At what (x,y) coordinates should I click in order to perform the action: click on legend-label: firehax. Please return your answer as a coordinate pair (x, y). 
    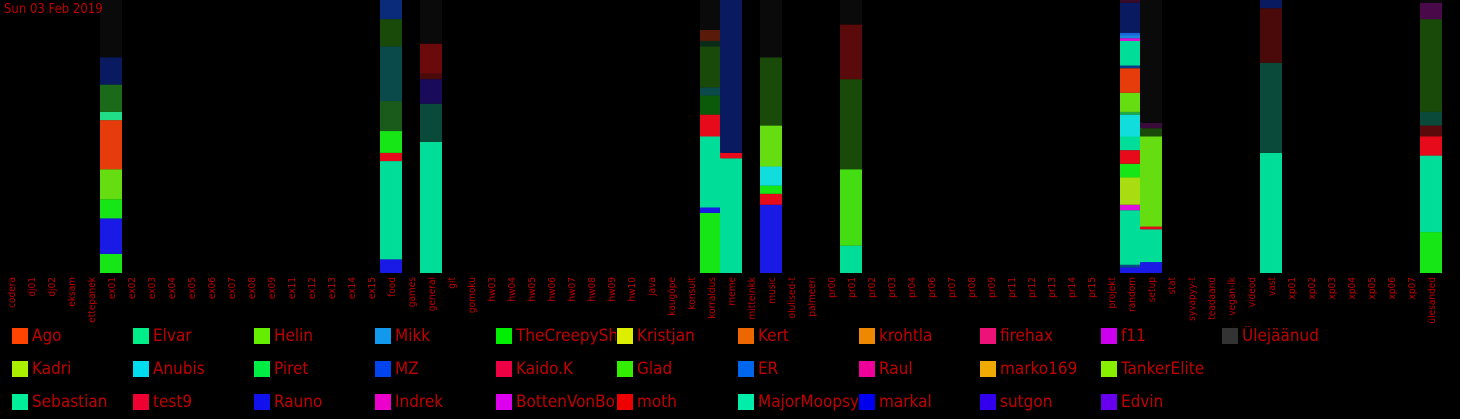
    Looking at the image, I should click on (1027, 336).